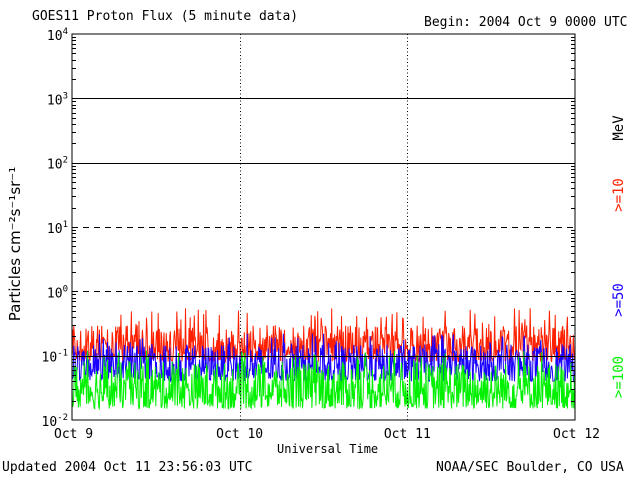  What do you see at coordinates (407, 434) in the screenshot?
I see `x-tick-label: Oct 11` at bounding box center [407, 434].